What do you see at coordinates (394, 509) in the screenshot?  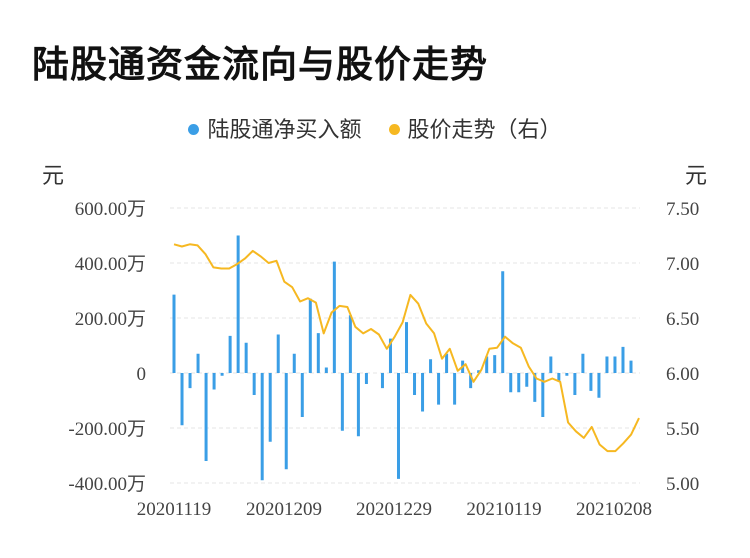 I see `x-tick-label: 20201229` at bounding box center [394, 509].